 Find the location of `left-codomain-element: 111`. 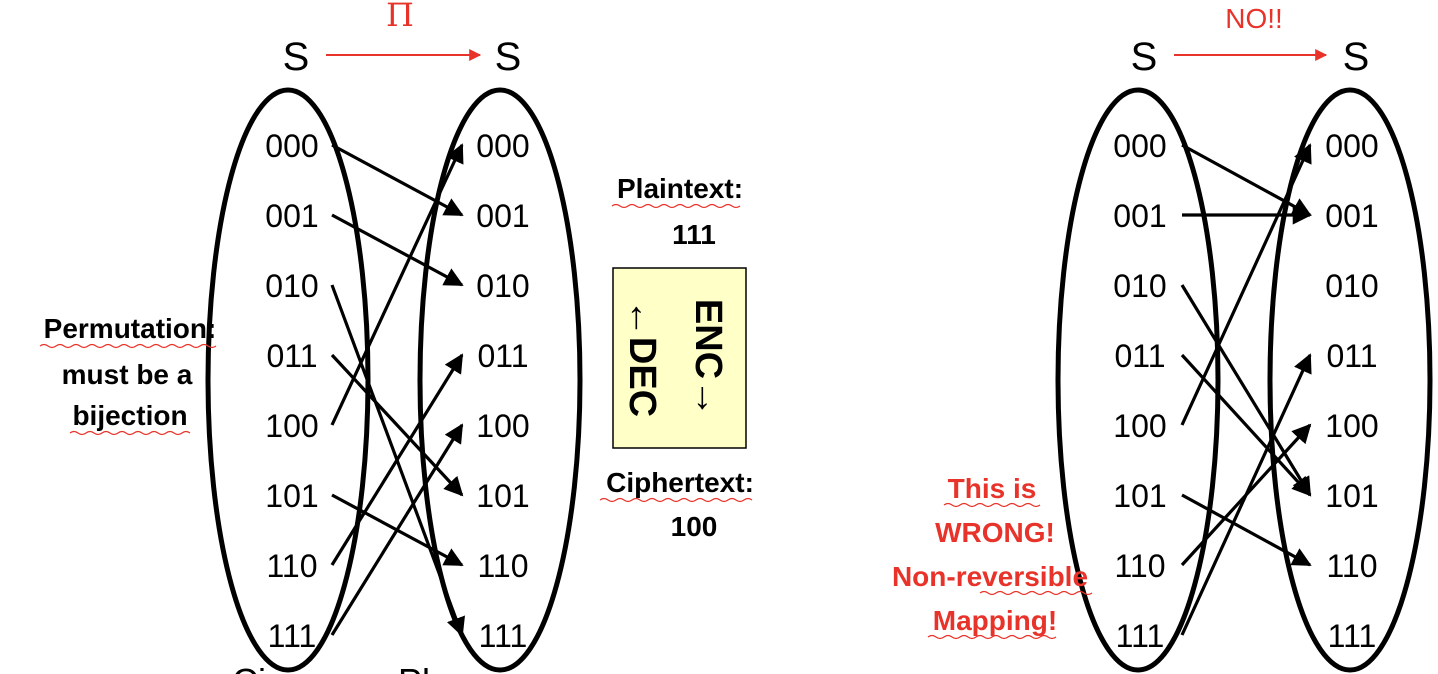

left-codomain-element: 111 is located at coordinates (503, 636).